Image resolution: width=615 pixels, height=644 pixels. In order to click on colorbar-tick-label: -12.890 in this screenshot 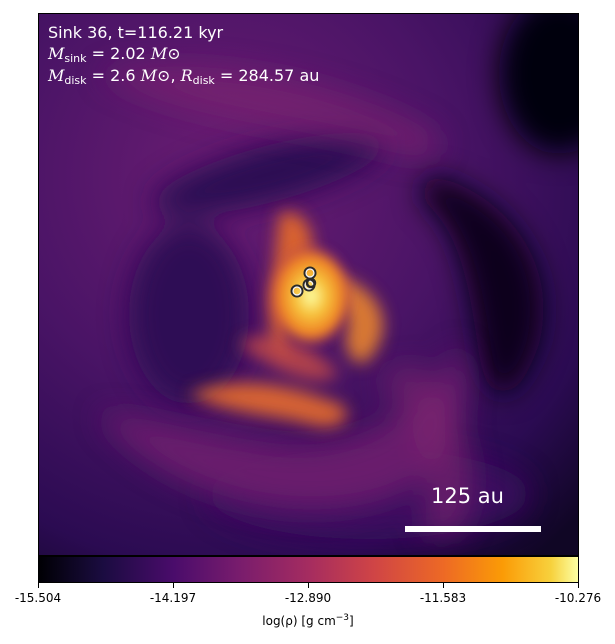, I will do `click(308, 598)`.